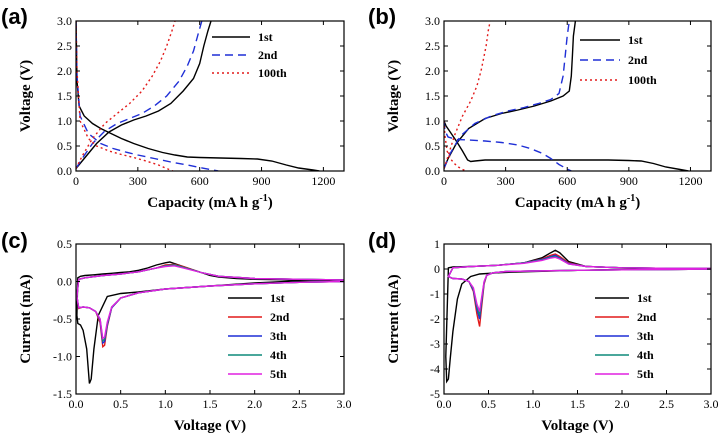 The height and width of the screenshot is (447, 726). I want to click on y-tick-label: -5, so click(435, 394).